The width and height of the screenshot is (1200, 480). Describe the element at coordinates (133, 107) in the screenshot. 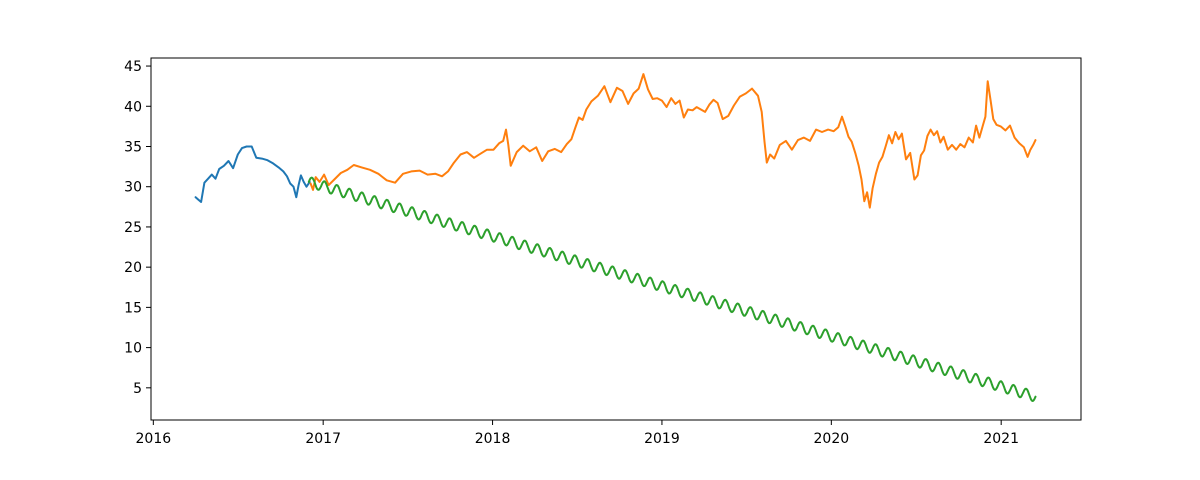

I see `y-tick-label: 40` at that location.